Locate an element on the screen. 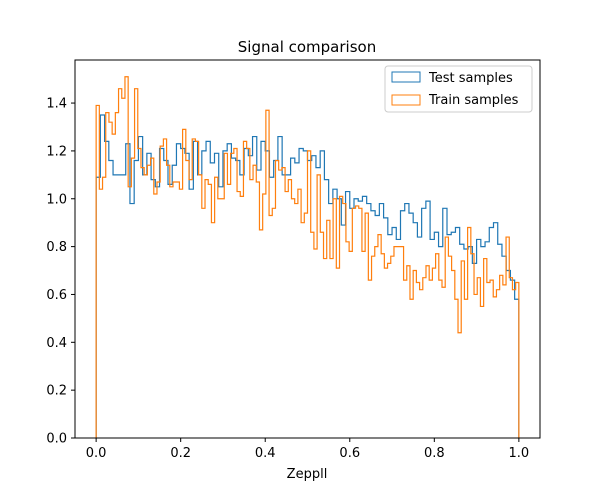  x-tick-label: 0.2 is located at coordinates (180, 453).